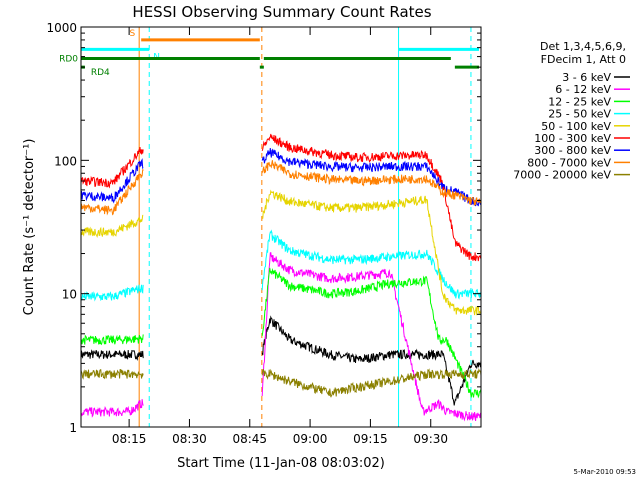 The height and width of the screenshot is (480, 640). What do you see at coordinates (569, 162) in the screenshot?
I see `legend-label-800-7000-kev: 800 - 7000 keV` at bounding box center [569, 162].